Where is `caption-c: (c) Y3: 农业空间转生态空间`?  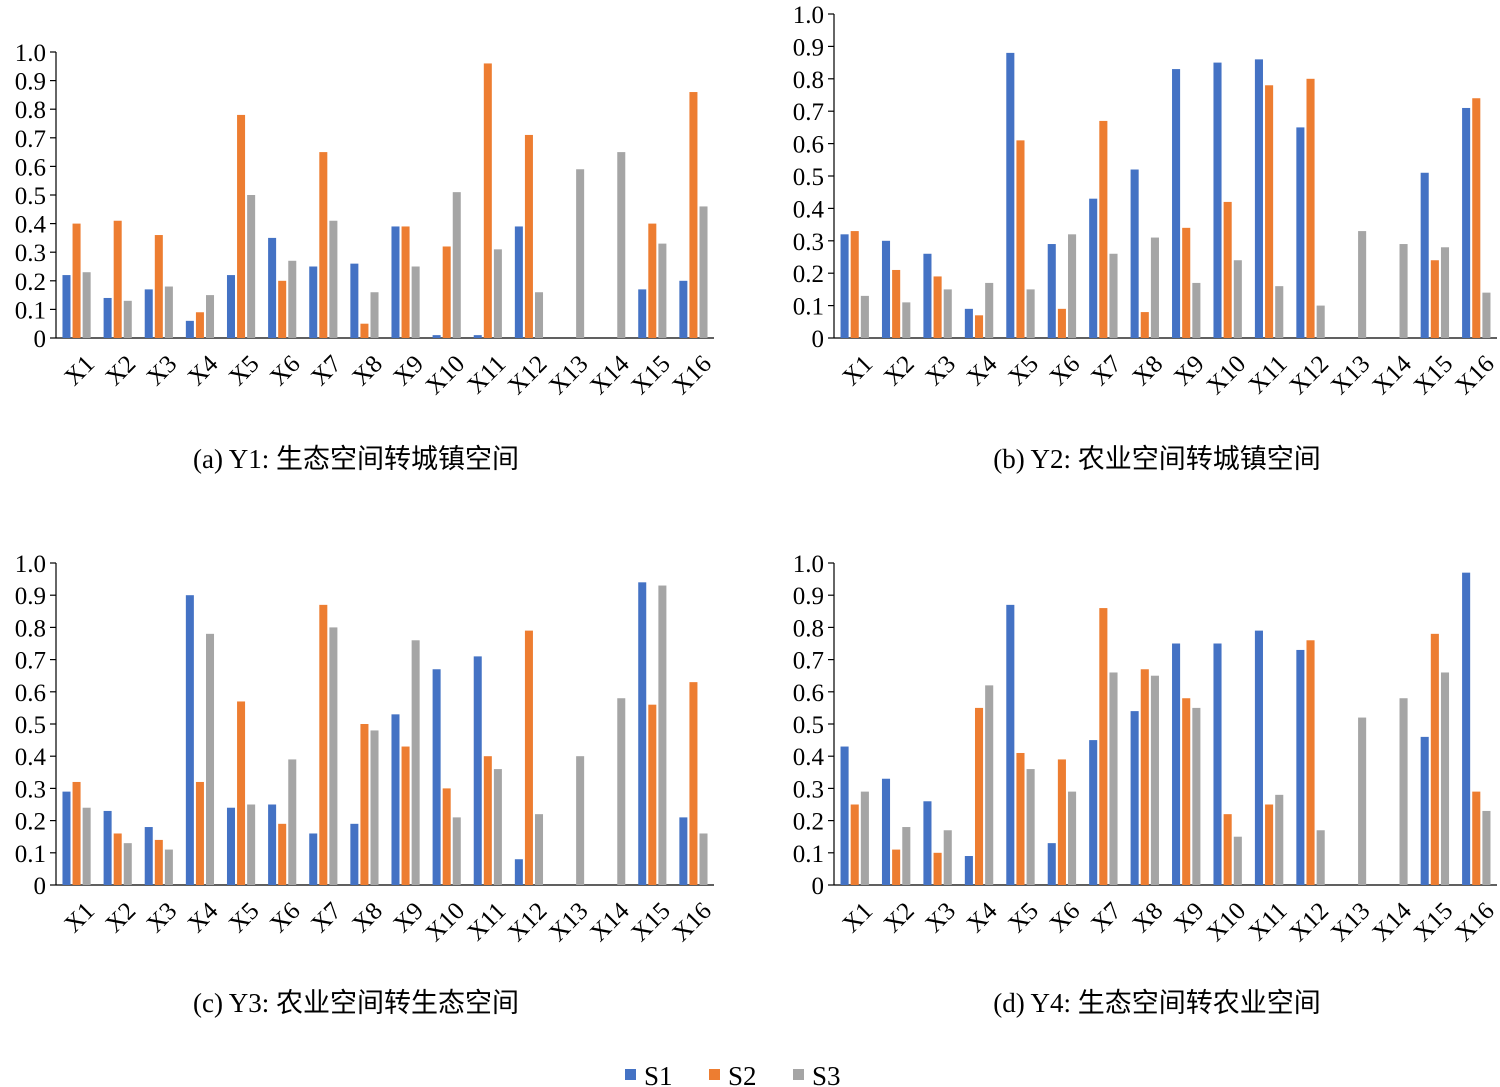 caption-c: (c) Y3: 农业空间转生态空间 is located at coordinates (356, 1003).